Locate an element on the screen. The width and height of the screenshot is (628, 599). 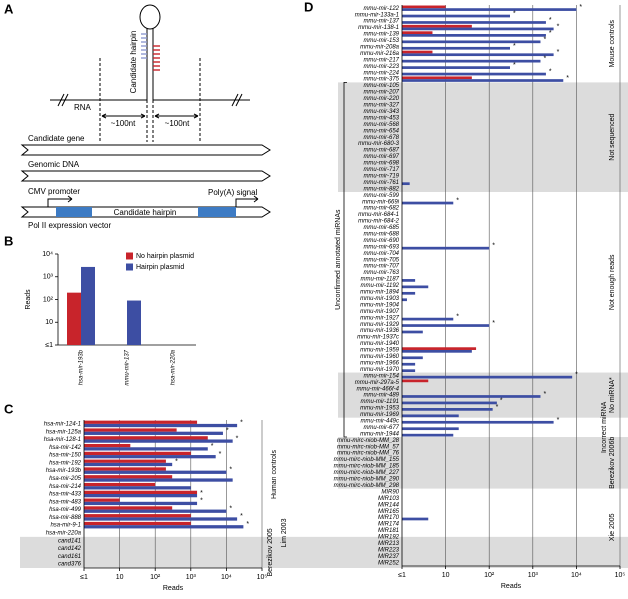
bracket is located at coordinates (345, 259).